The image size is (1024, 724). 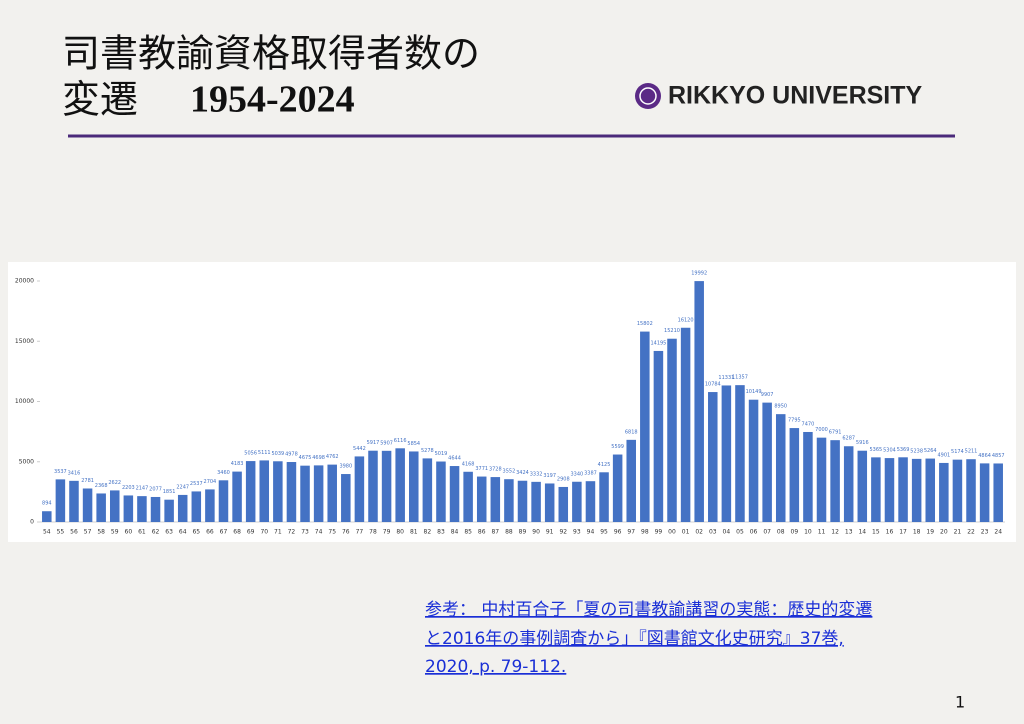 I want to click on value-label: 5917, so click(x=373, y=443).